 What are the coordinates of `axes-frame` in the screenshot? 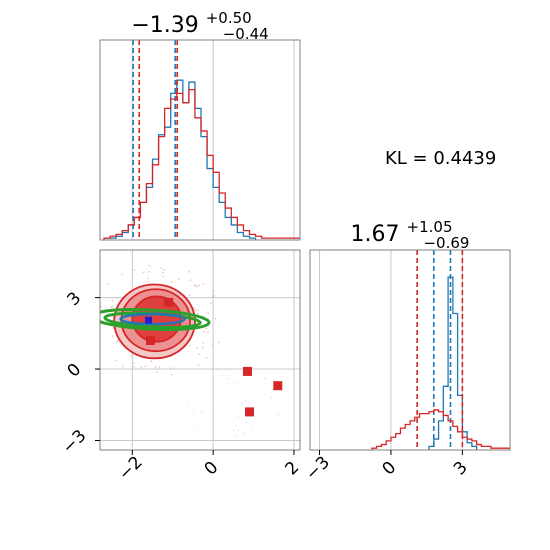 It's located at (200, 350).